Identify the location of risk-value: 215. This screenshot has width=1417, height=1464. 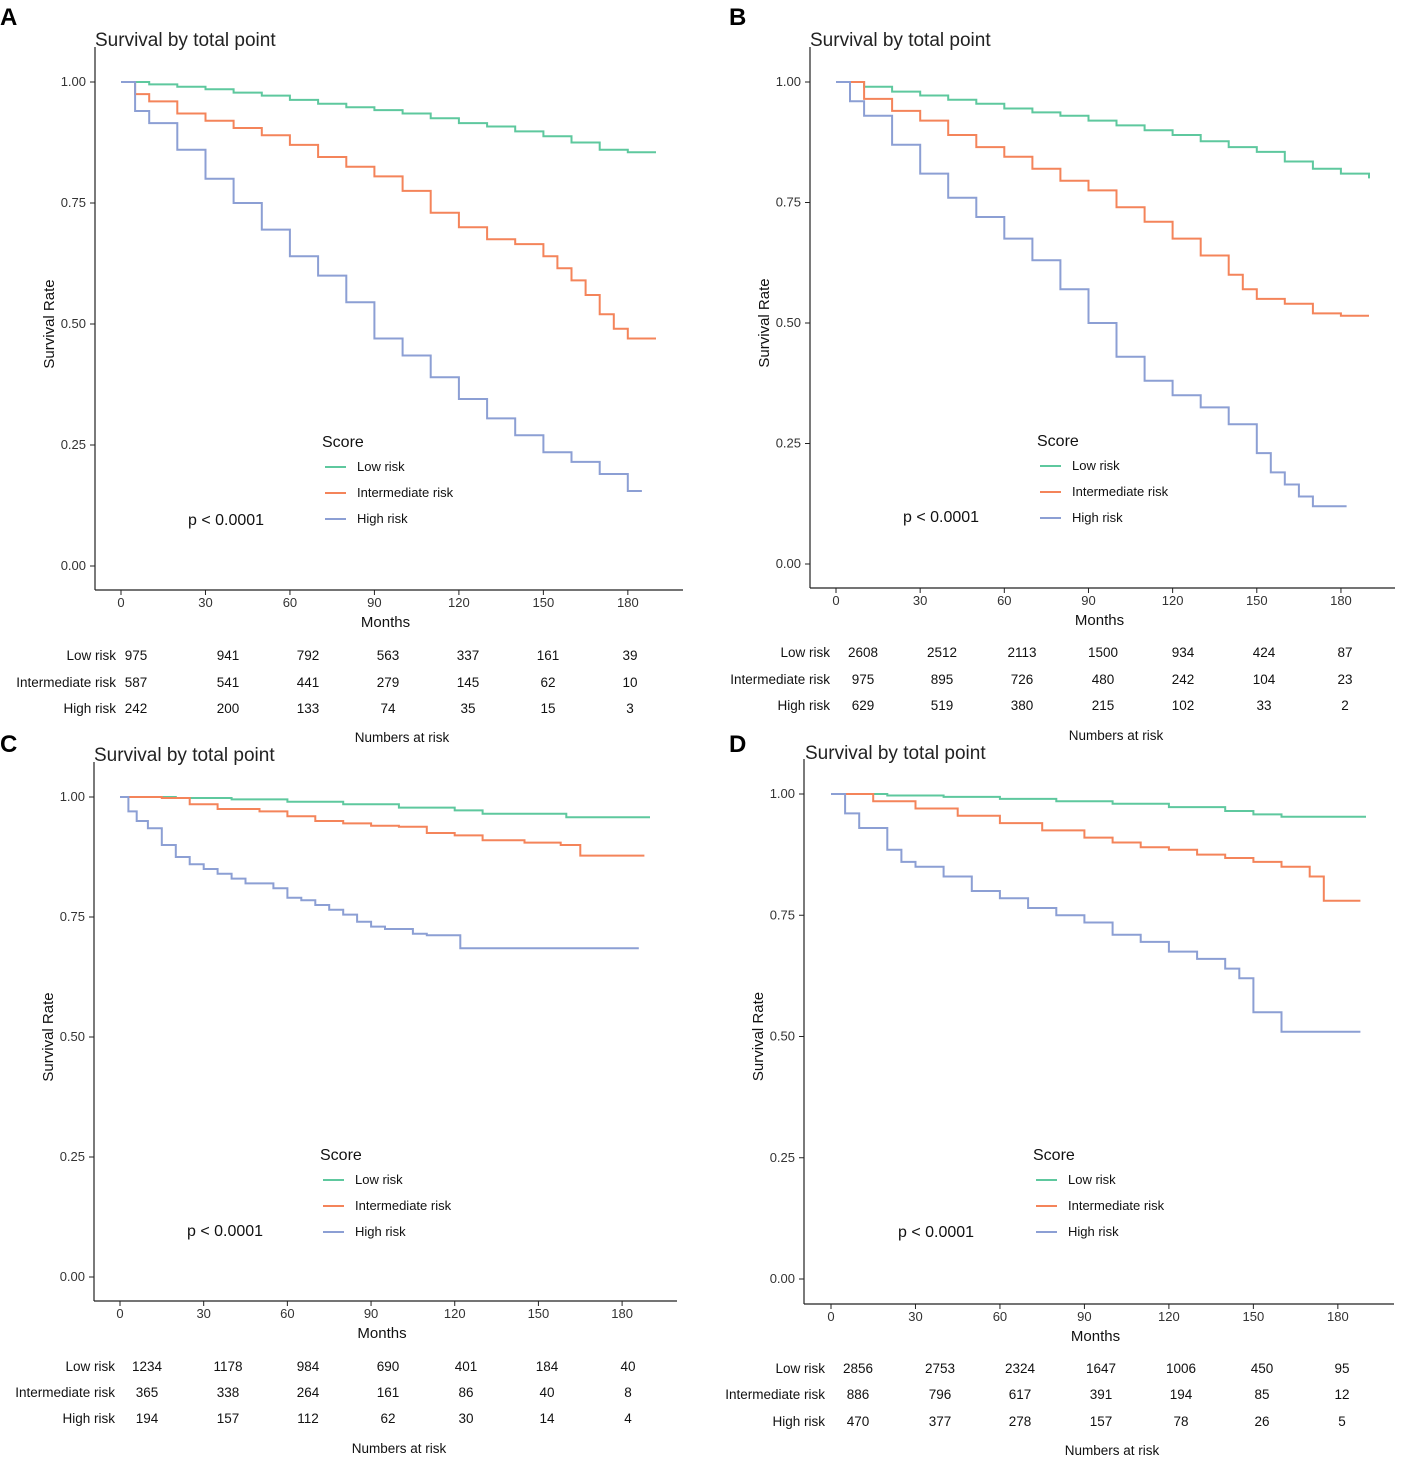
(1103, 705).